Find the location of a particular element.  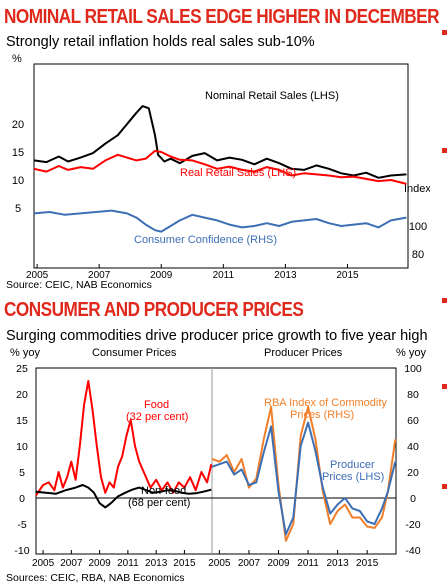

chart1-left-unit: % is located at coordinates (17, 59).